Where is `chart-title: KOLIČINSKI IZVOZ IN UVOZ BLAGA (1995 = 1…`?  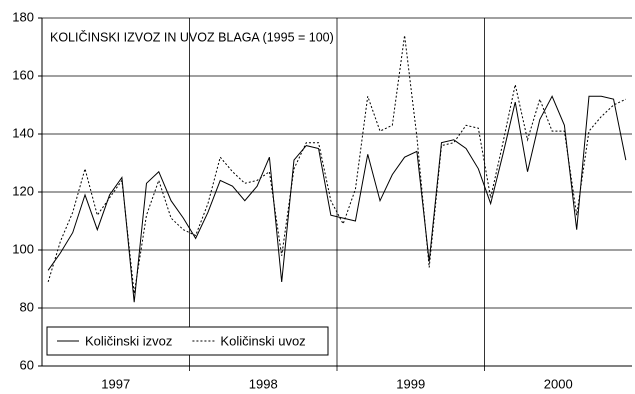 chart-title: KOLIČINSKI IZVOZ IN UVOZ BLAGA (1995 = 1… is located at coordinates (192, 36).